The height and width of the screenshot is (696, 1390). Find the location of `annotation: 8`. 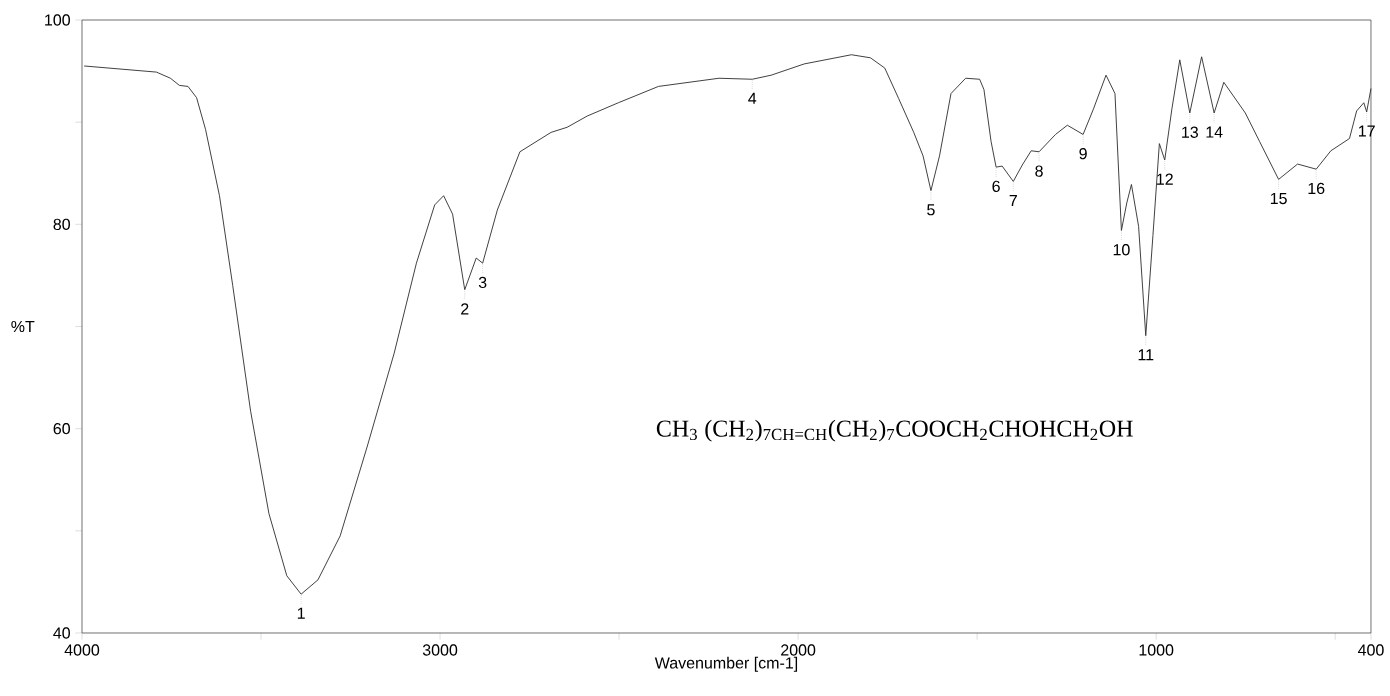

annotation: 8 is located at coordinates (1039, 171).